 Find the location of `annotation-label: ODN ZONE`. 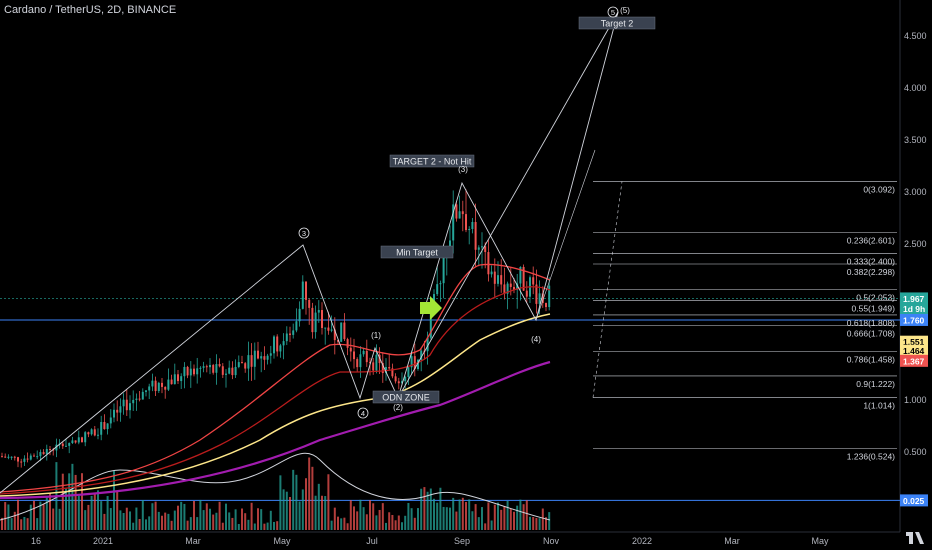

annotation-label: ODN ZONE is located at coordinates (406, 398).